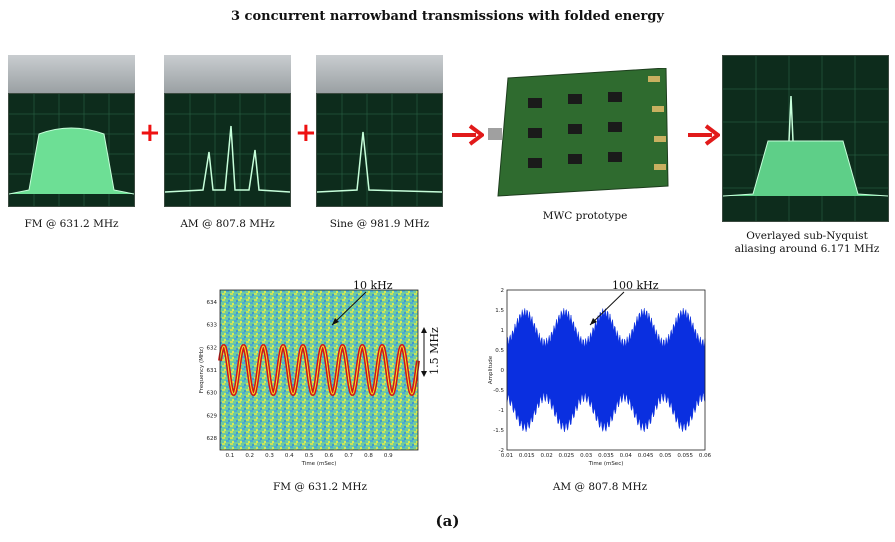 This screenshot has height=542, width=895. Describe the element at coordinates (807, 236) in the screenshot. I see `overlay-caption-line1: Overlayed sub-Nyquist` at that location.